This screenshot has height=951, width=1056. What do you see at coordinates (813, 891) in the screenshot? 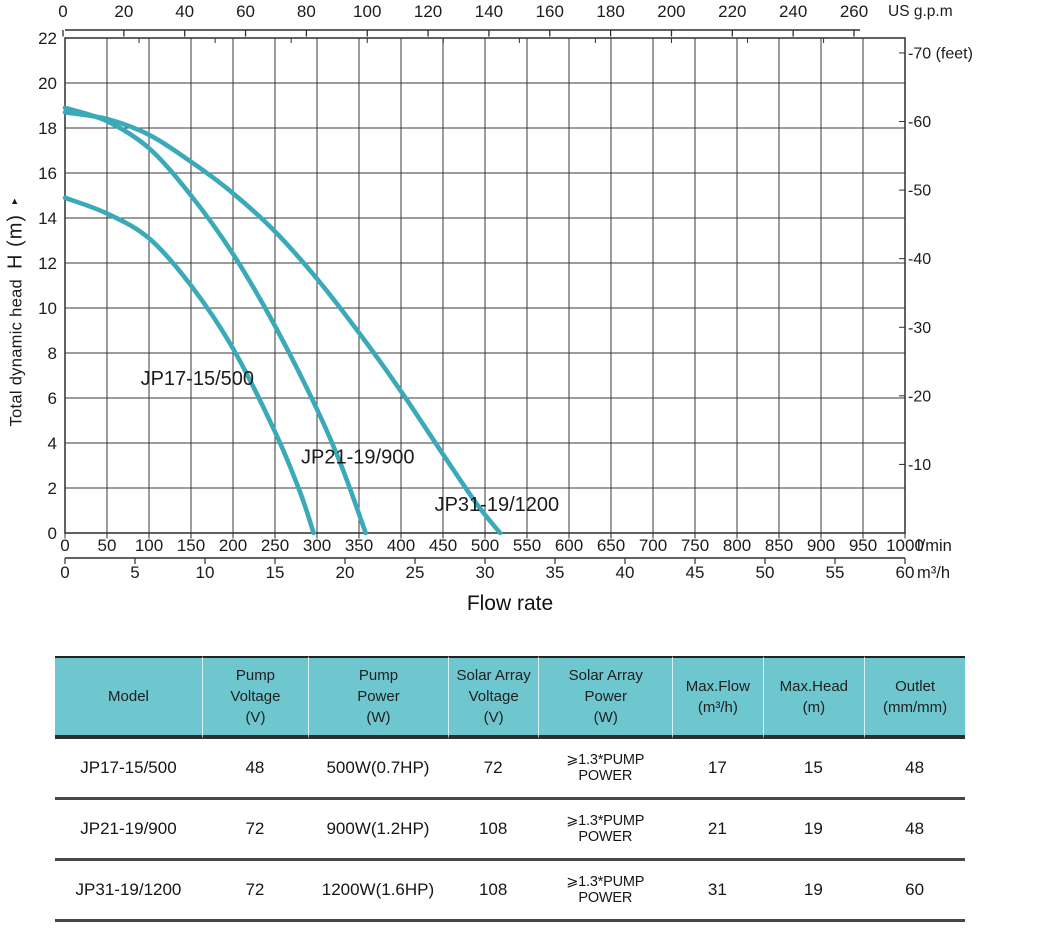
I see `cell-max-head: 19` at bounding box center [813, 891].